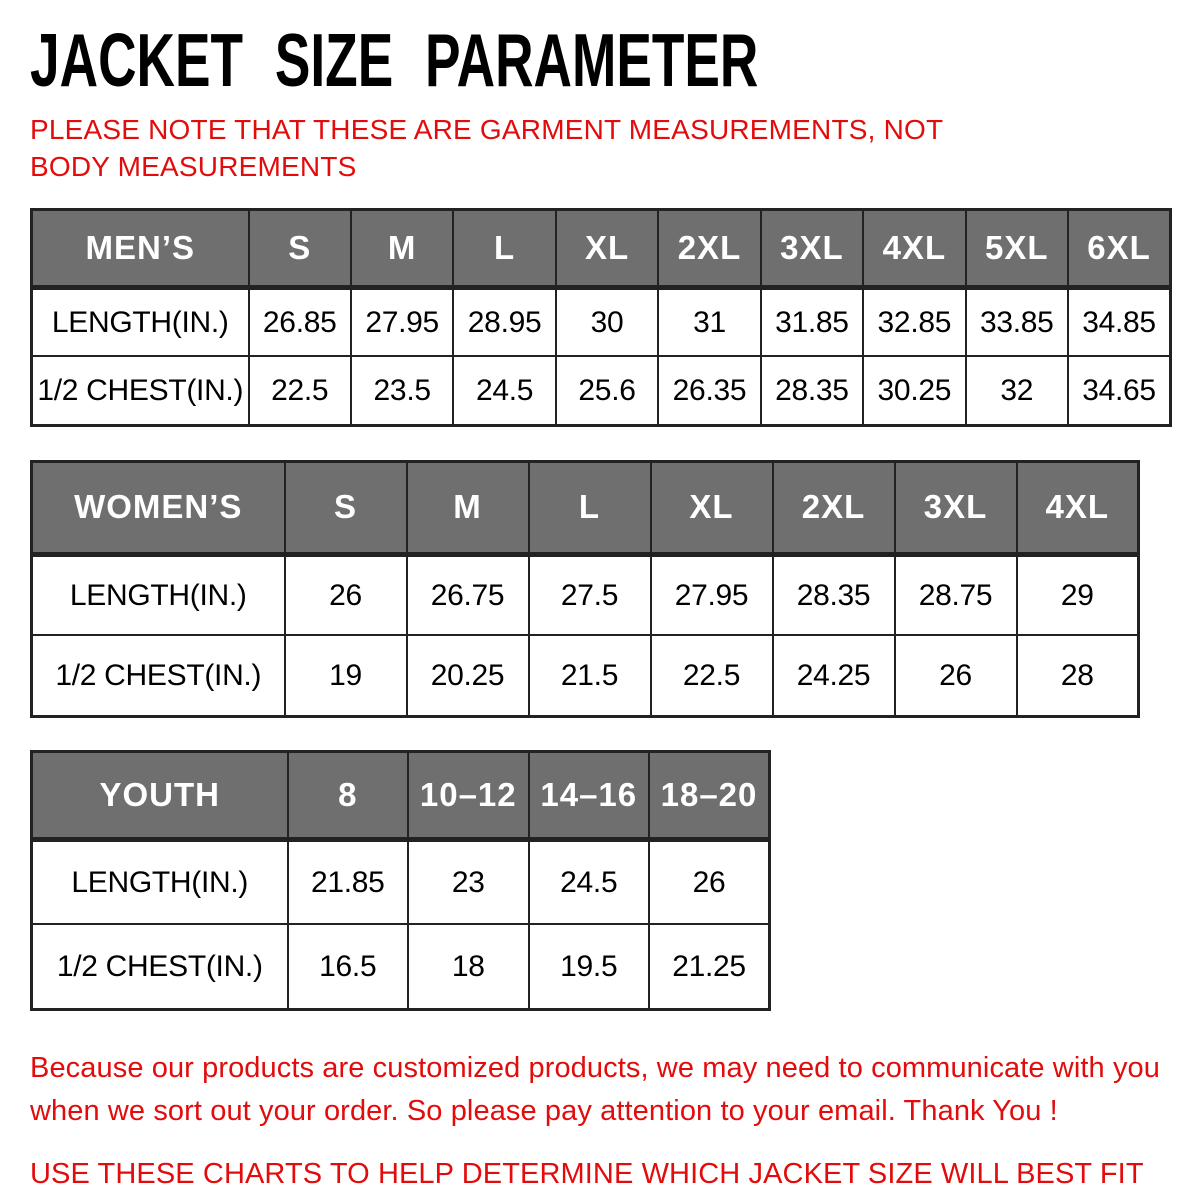 This screenshot has width=1200, height=1200. What do you see at coordinates (140, 249) in the screenshot?
I see `table-title-cell: MEN’S` at bounding box center [140, 249].